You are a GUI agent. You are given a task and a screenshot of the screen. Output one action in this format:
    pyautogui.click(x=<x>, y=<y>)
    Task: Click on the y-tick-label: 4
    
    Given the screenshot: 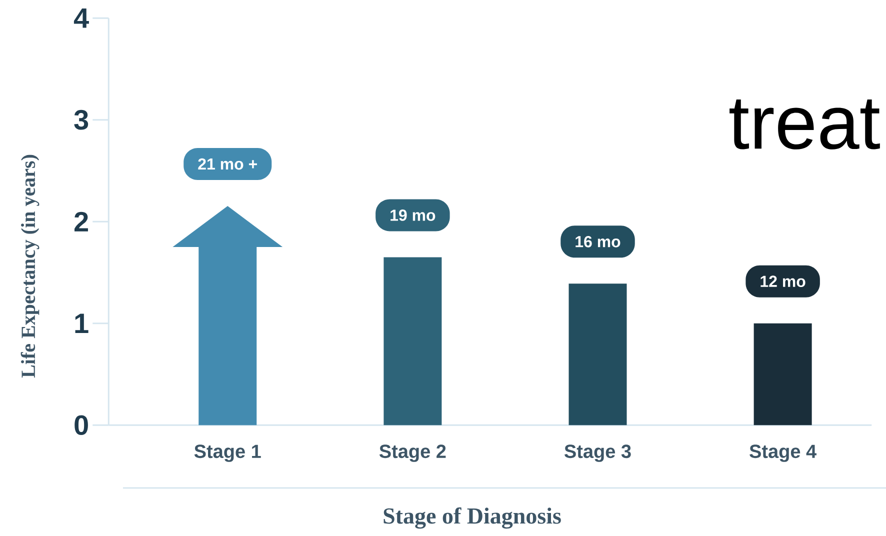 What is the action you would take?
    pyautogui.click(x=81, y=18)
    